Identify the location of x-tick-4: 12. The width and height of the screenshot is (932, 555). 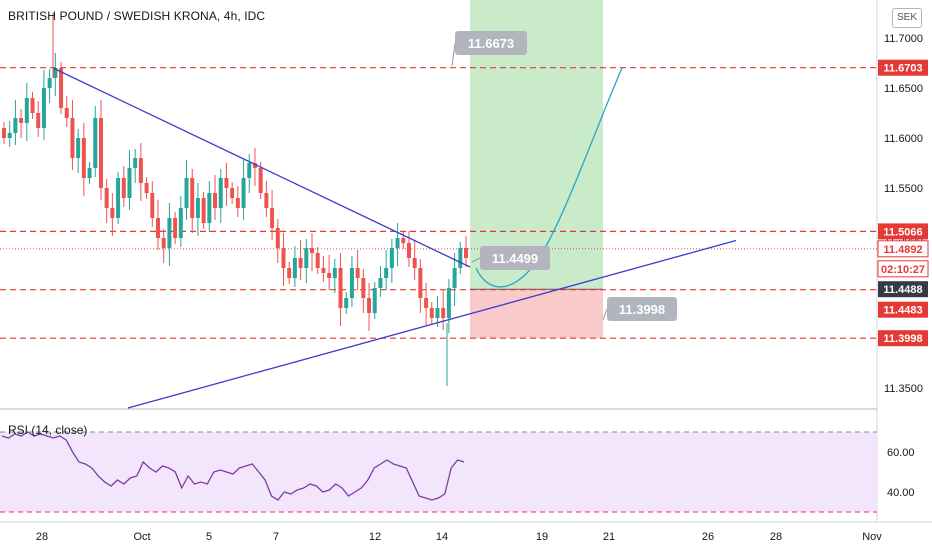
(375, 537).